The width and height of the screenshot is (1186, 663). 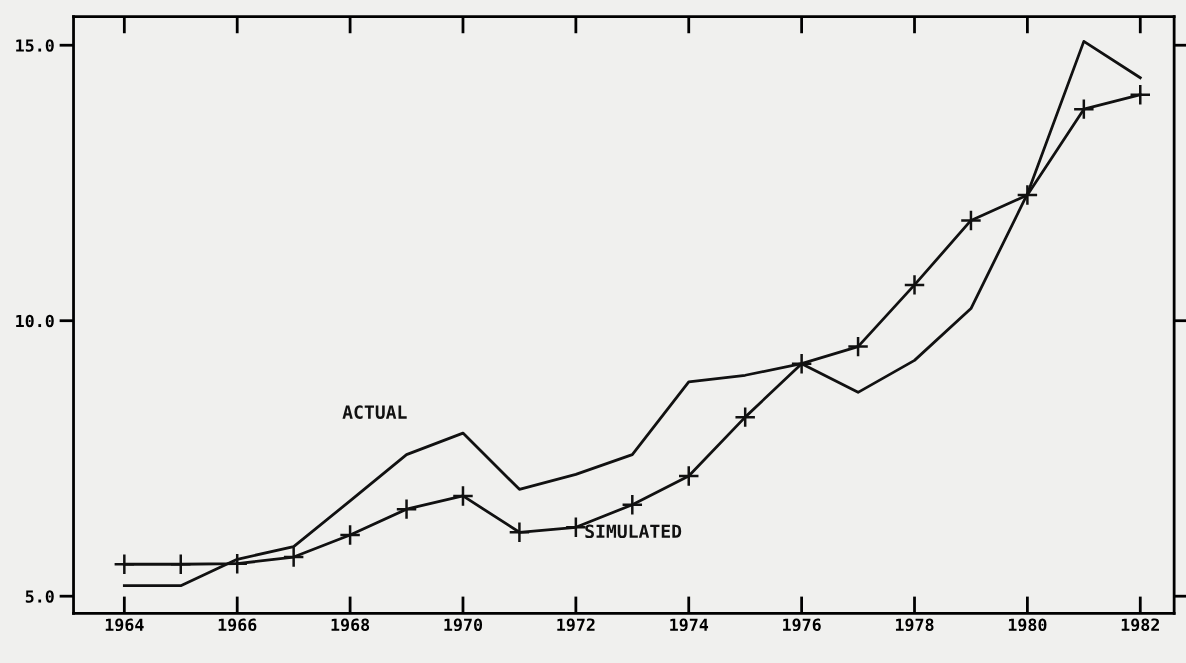 What do you see at coordinates (350, 625) in the screenshot?
I see `x-tick-label: 1968` at bounding box center [350, 625].